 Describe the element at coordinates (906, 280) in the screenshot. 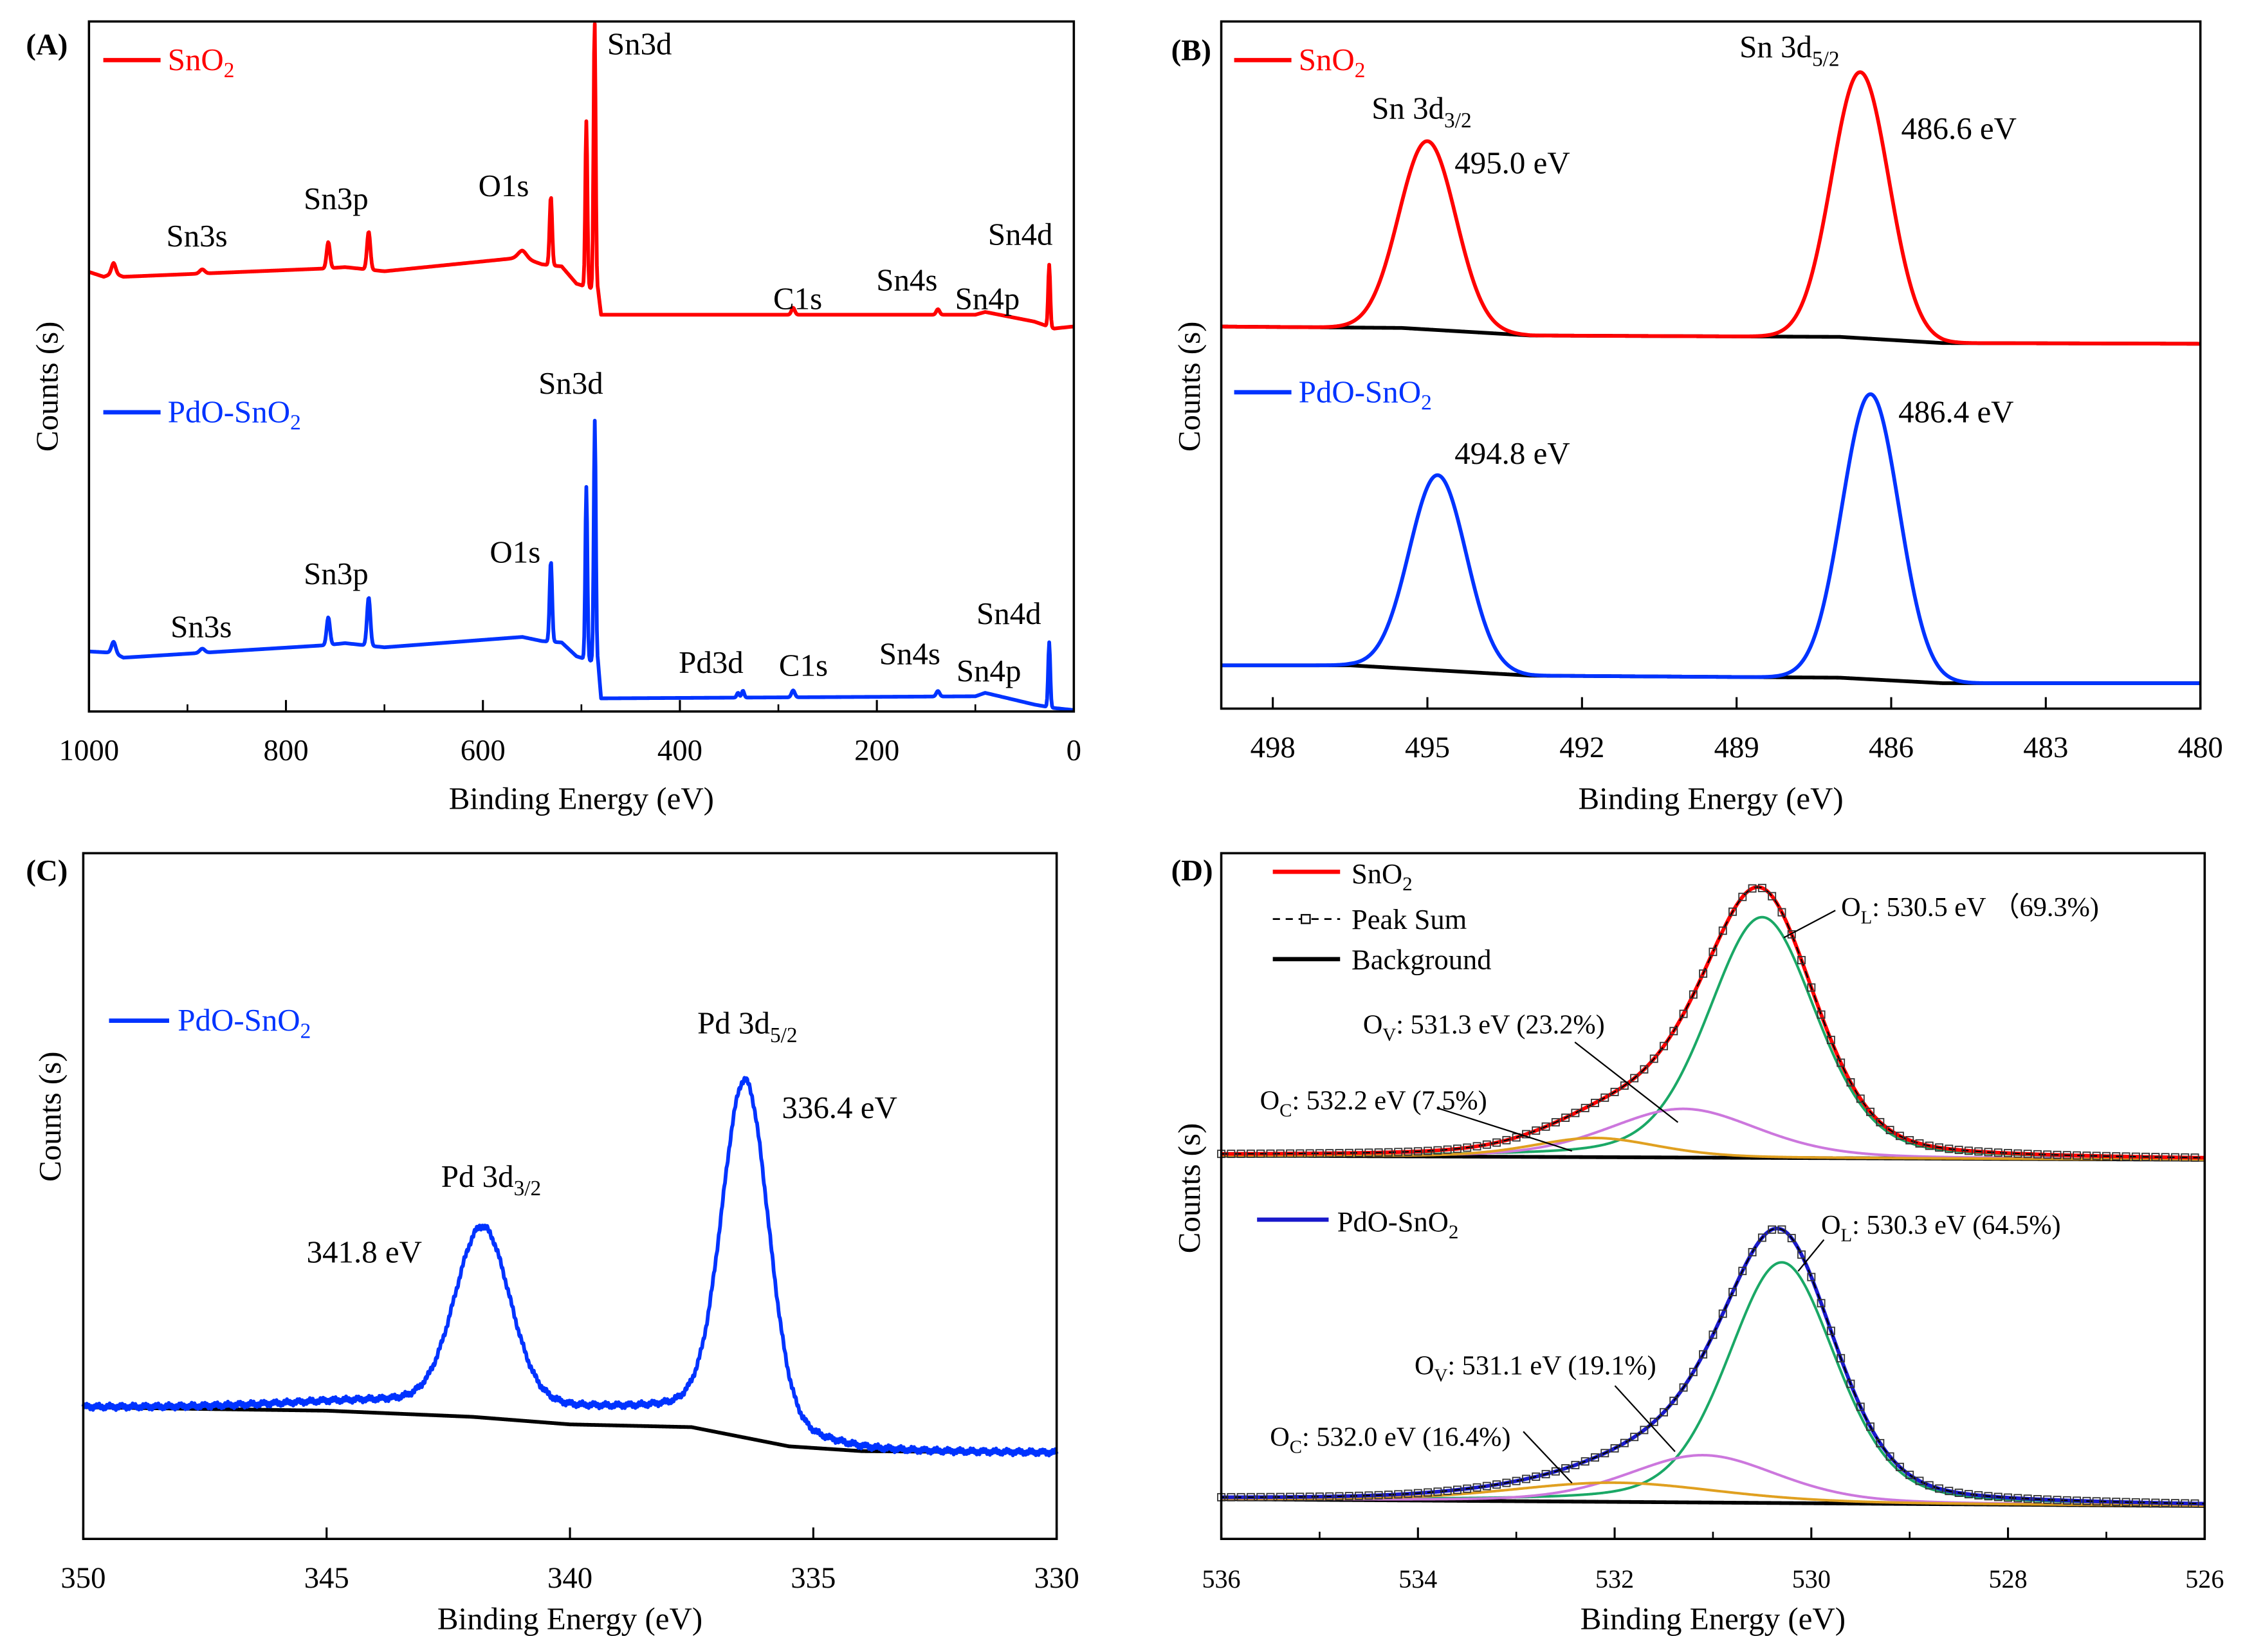

I see `annotation-sn4s: Sn4s` at that location.